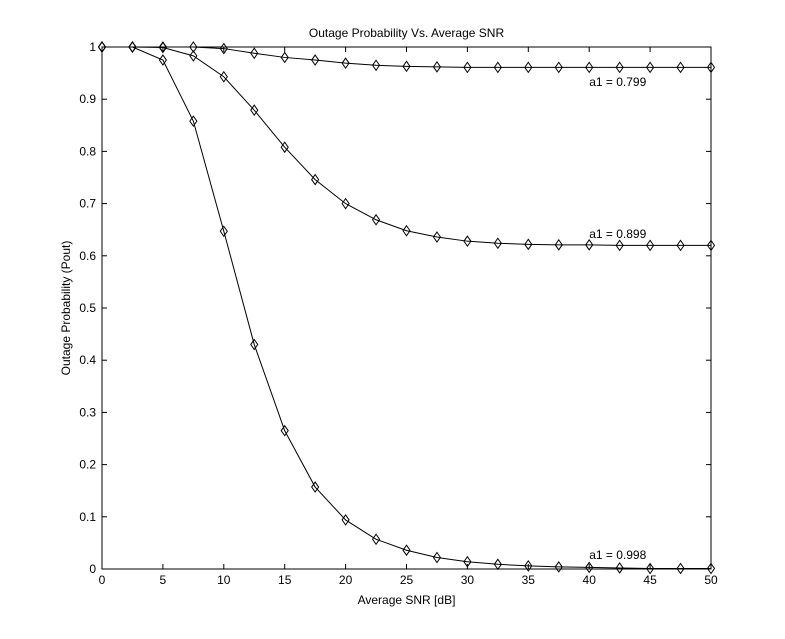 The width and height of the screenshot is (785, 639). I want to click on y-tick-label: 0.4, so click(87, 360).